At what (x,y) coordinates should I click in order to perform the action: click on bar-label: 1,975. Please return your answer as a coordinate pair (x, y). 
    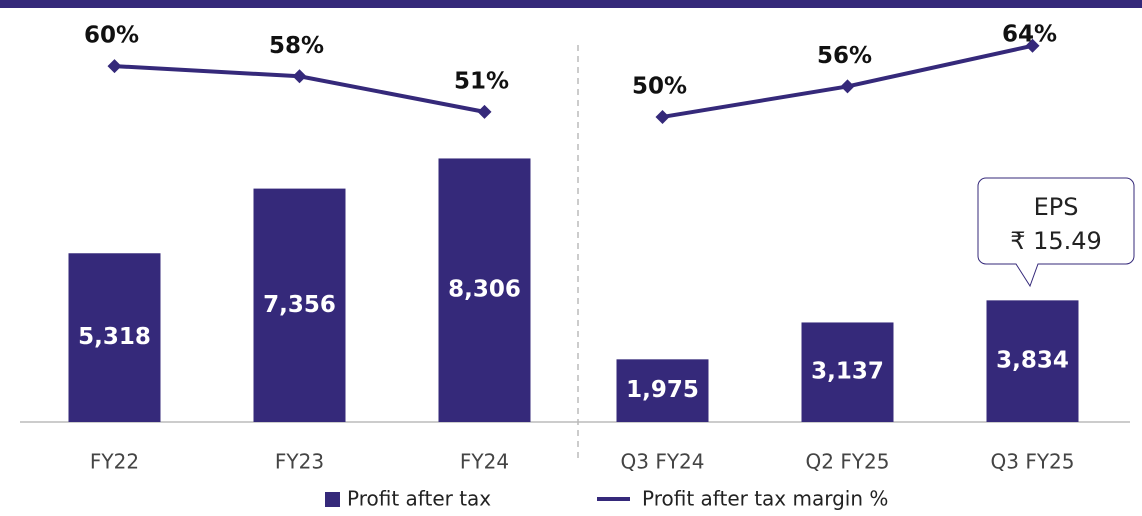
    Looking at the image, I should click on (662, 390).